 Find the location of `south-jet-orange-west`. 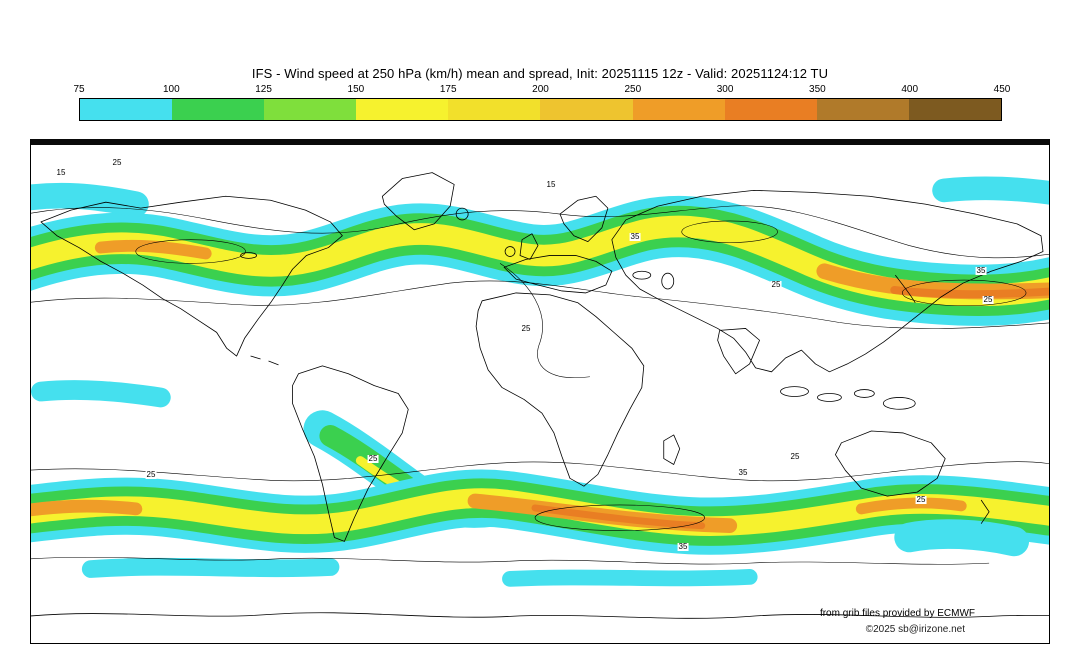

south-jet-orange-west is located at coordinates (87, 508).